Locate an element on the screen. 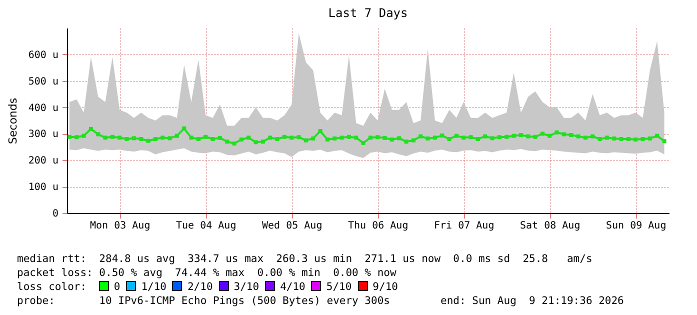 The image size is (697, 315). y-tick-label: 400 u is located at coordinates (43, 108).